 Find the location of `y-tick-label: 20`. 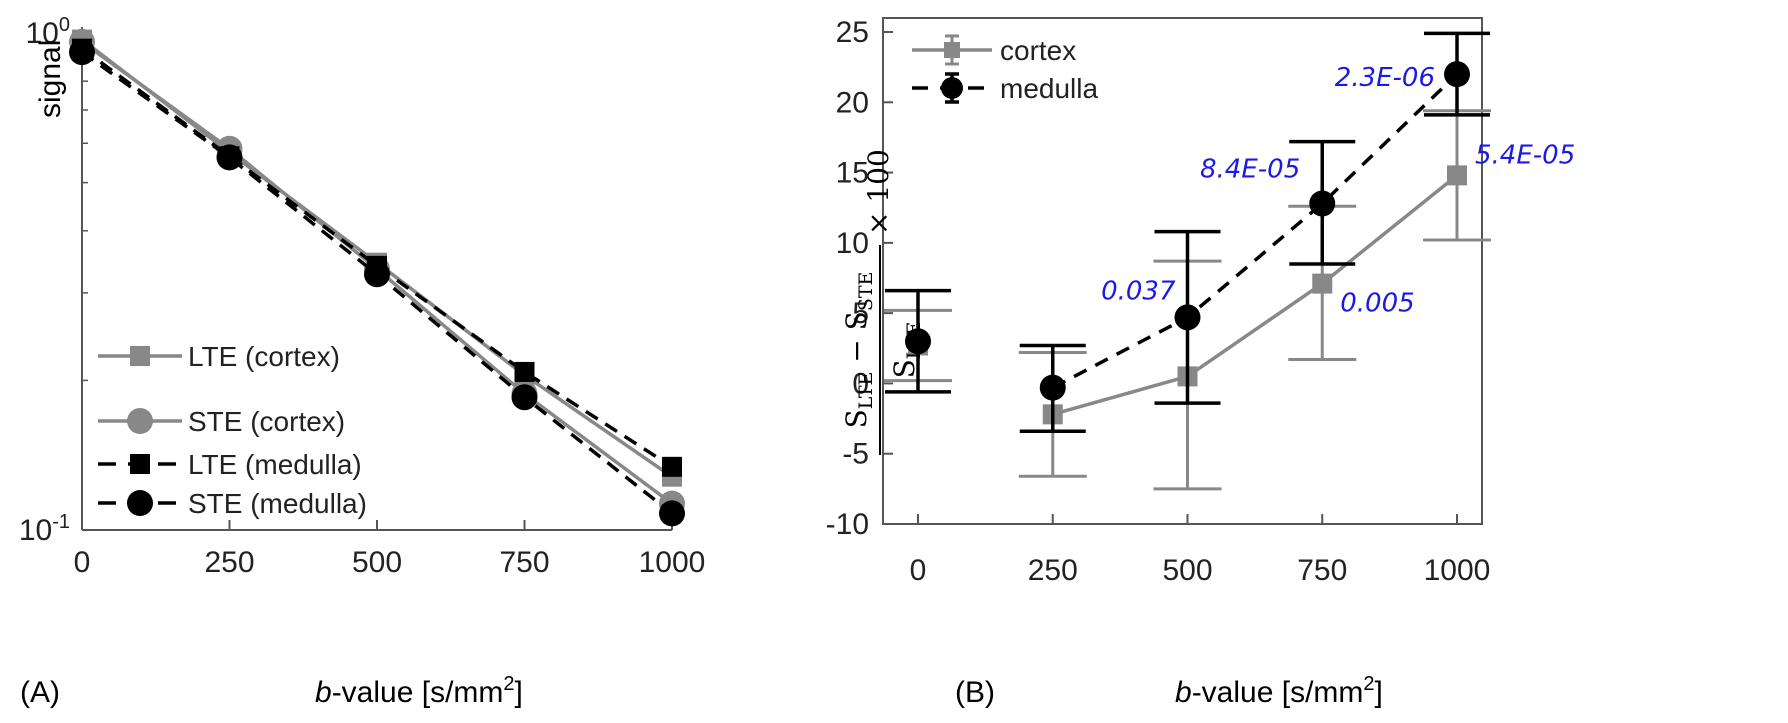

y-tick-label: 20 is located at coordinates (852, 102).